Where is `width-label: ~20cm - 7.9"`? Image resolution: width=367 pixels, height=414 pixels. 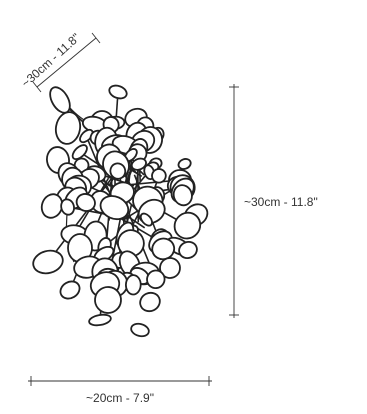 width-label: ~20cm - 7.9" is located at coordinates (120, 398).